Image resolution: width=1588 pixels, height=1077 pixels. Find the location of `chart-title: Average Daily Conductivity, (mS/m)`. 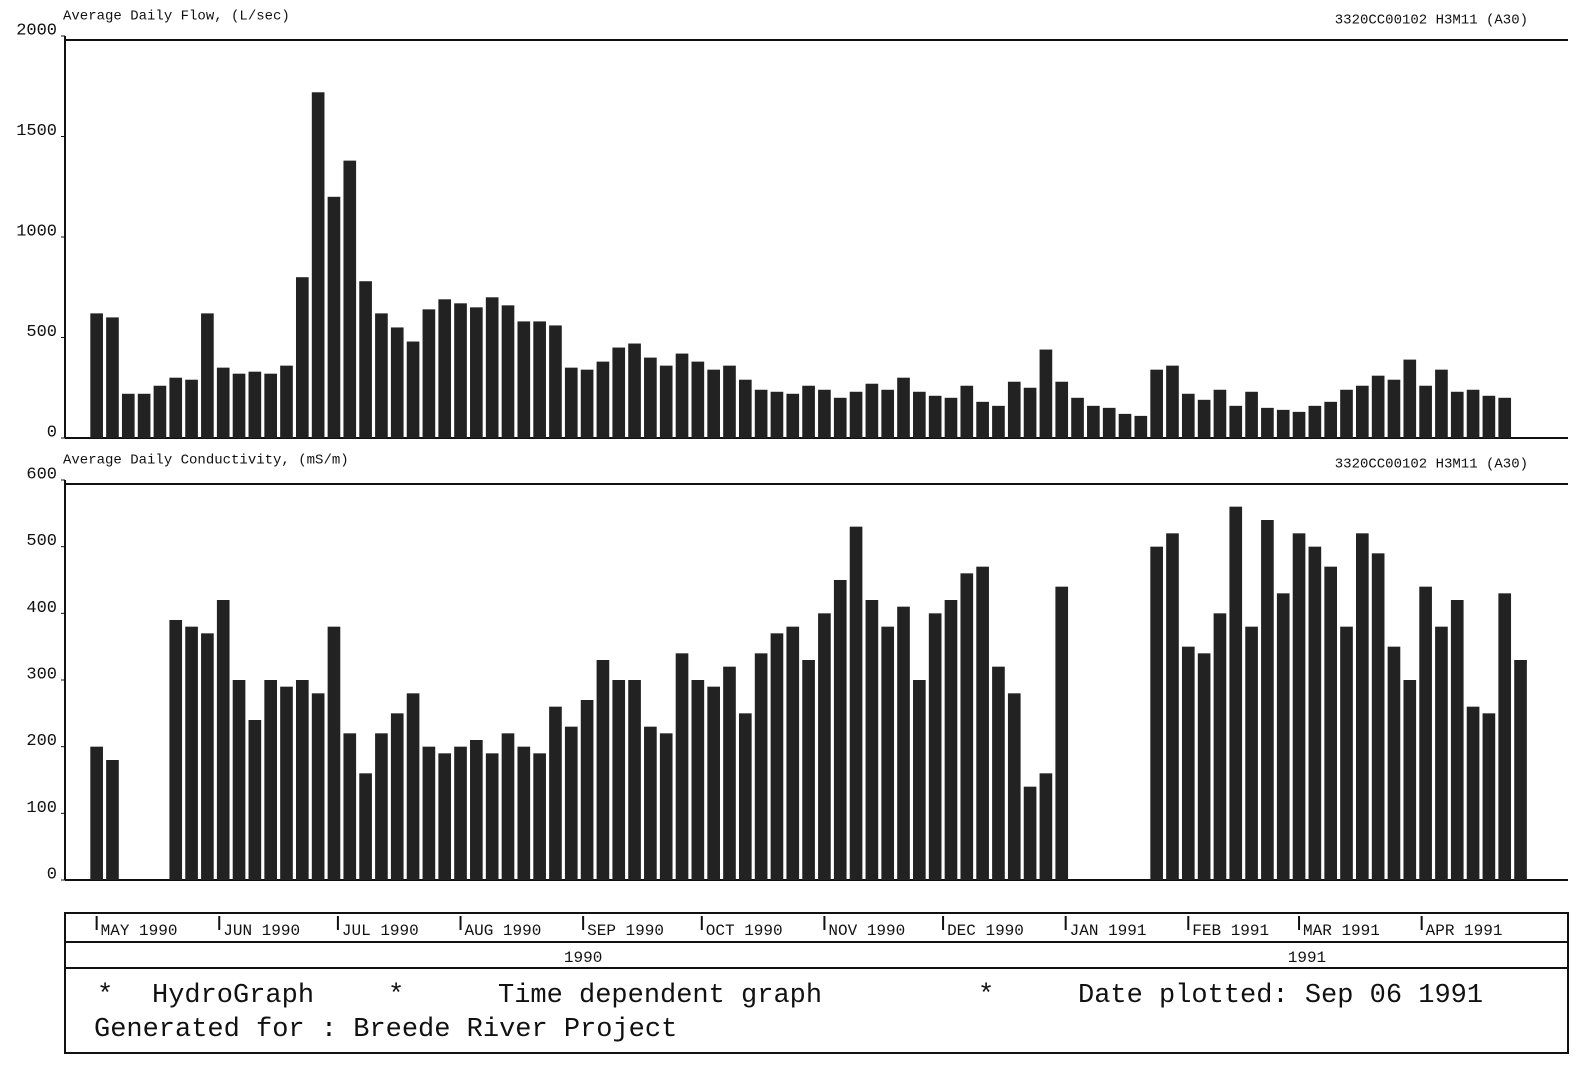

chart-title: Average Daily Conductivity, (mS/m) is located at coordinates (206, 461).